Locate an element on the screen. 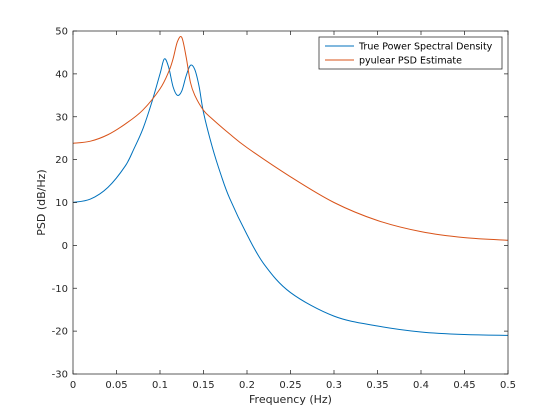 This screenshot has width=560, height=420. x-tick-label: 0.45 is located at coordinates (464, 385).